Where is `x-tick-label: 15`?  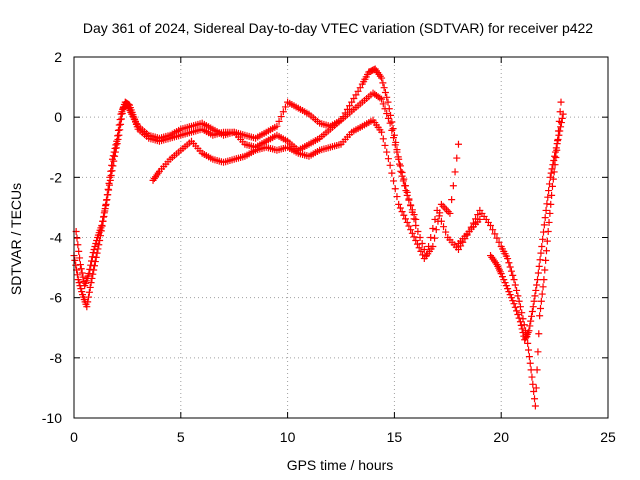 x-tick-label: 15 is located at coordinates (395, 437).